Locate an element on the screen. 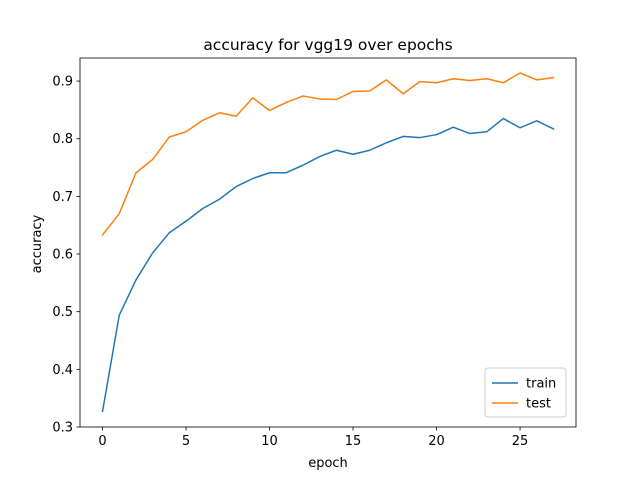  y-tick-label: 0.6 is located at coordinates (62, 255).